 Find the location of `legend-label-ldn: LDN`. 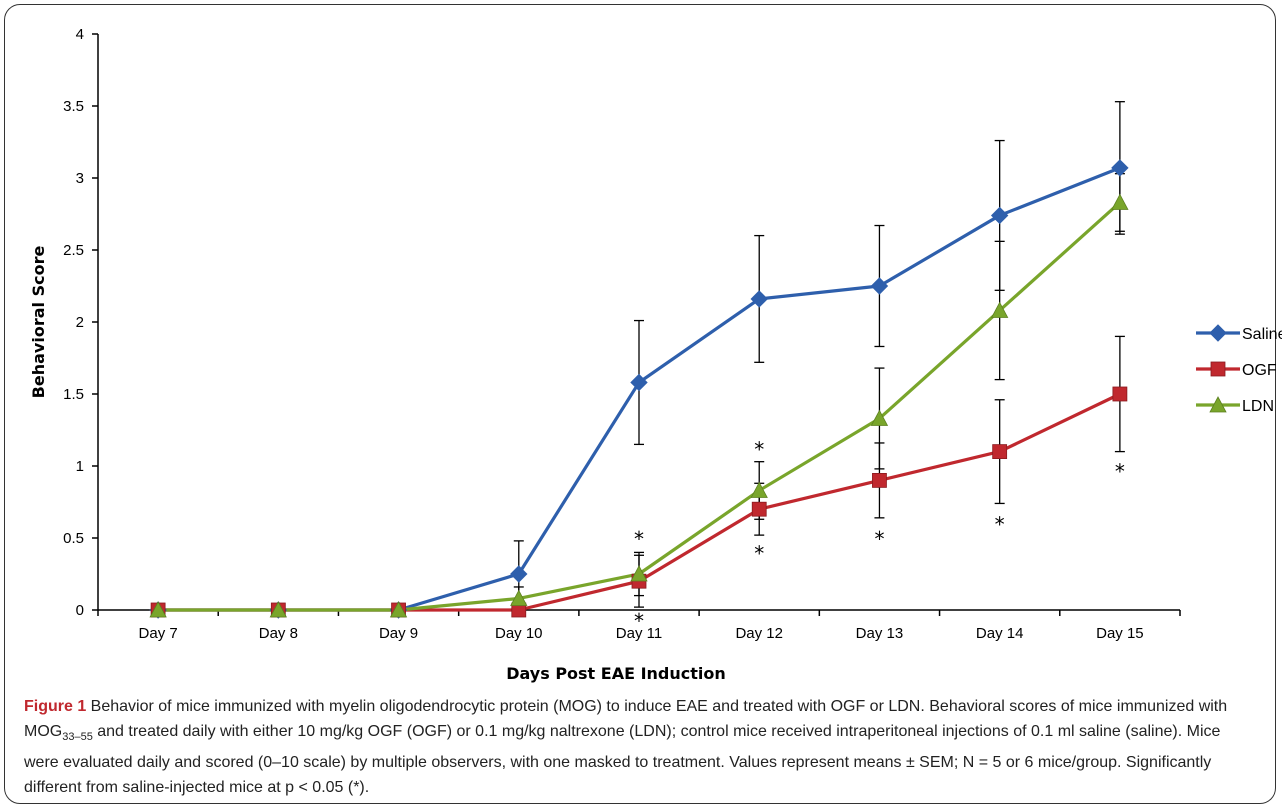

legend-label-ldn: LDN is located at coordinates (1258, 406).